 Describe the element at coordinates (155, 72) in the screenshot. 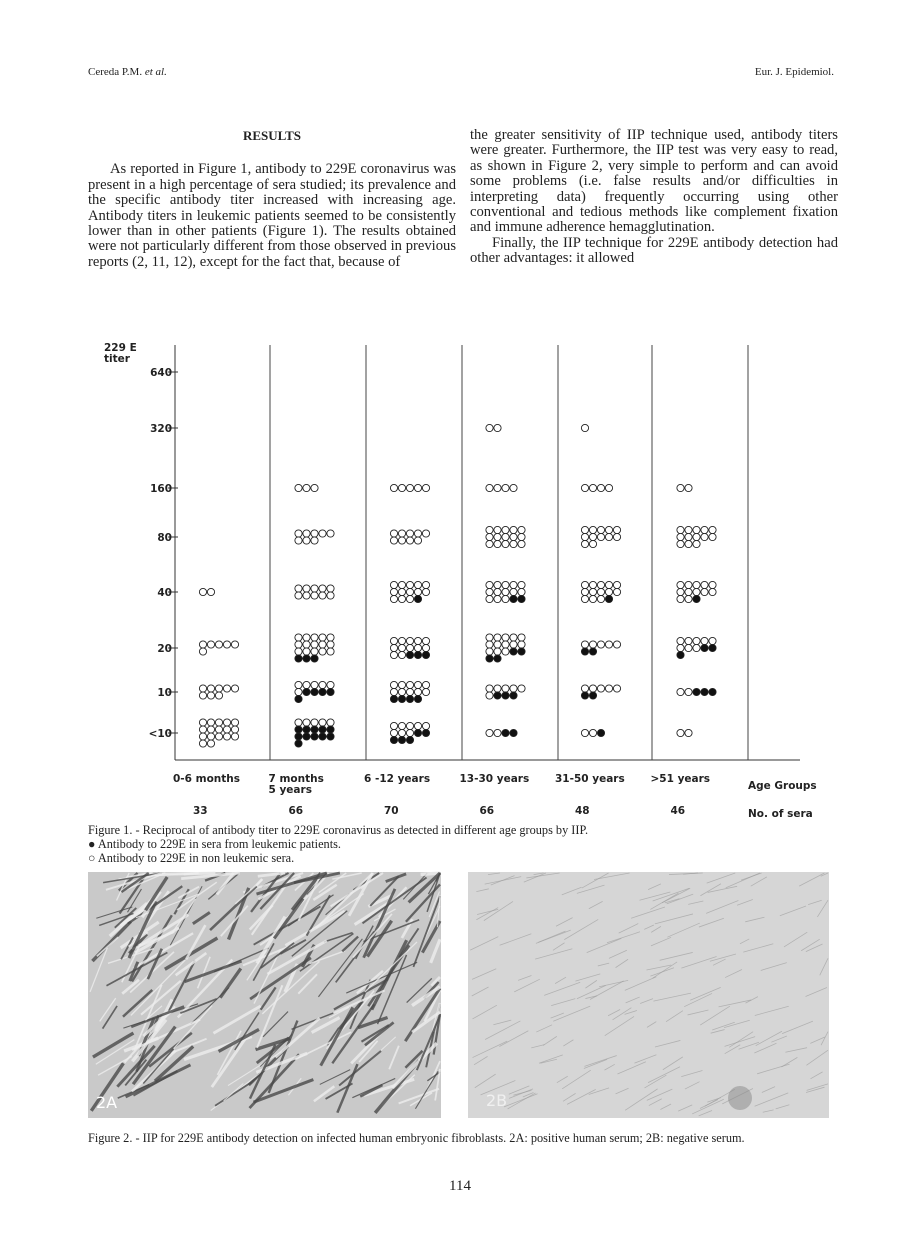

I see `et-al: et al.` at that location.